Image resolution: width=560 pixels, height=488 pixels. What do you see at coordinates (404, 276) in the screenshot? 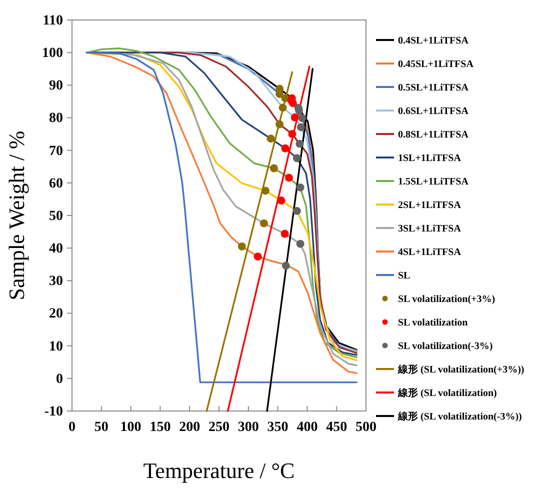
I see `legend-label: SL` at bounding box center [404, 276].